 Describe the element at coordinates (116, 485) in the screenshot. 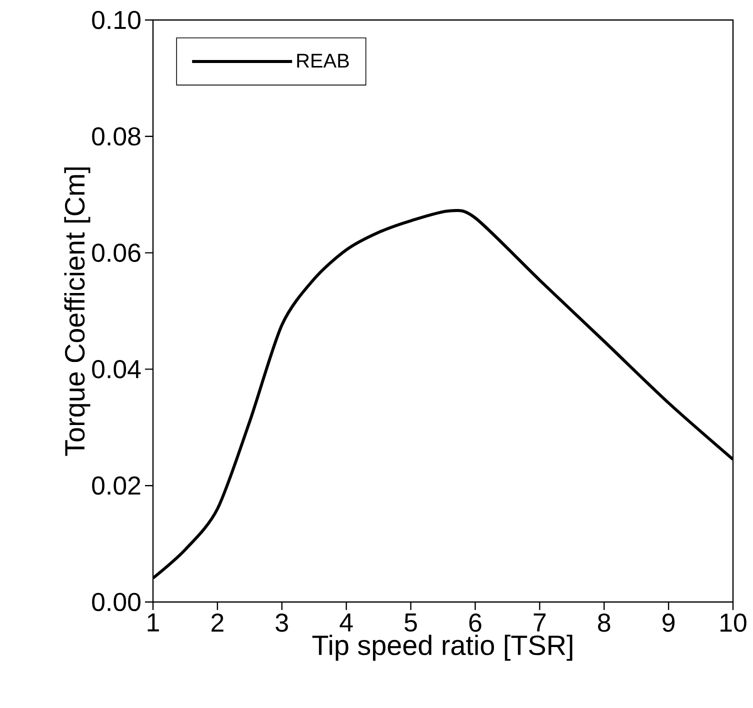

I see `y-tick-label: 0.02` at that location.